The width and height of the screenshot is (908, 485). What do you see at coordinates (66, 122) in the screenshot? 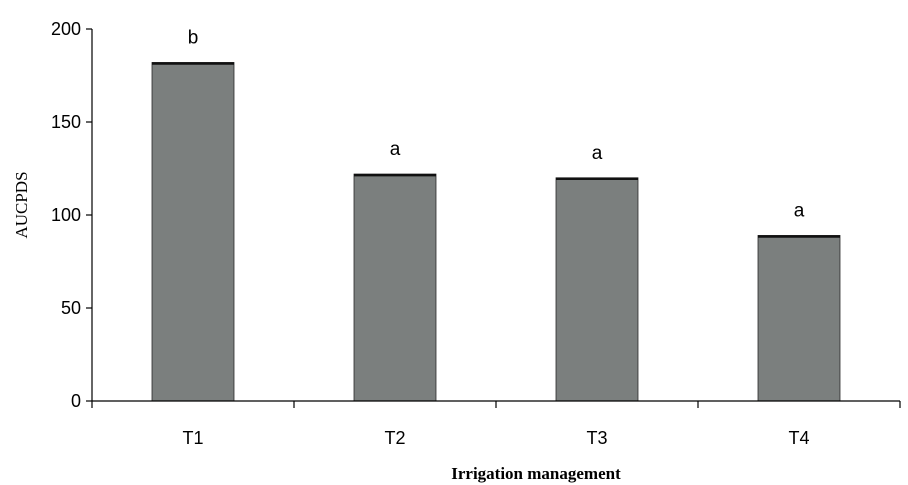
I see `y-tick-label: 150` at bounding box center [66, 122].